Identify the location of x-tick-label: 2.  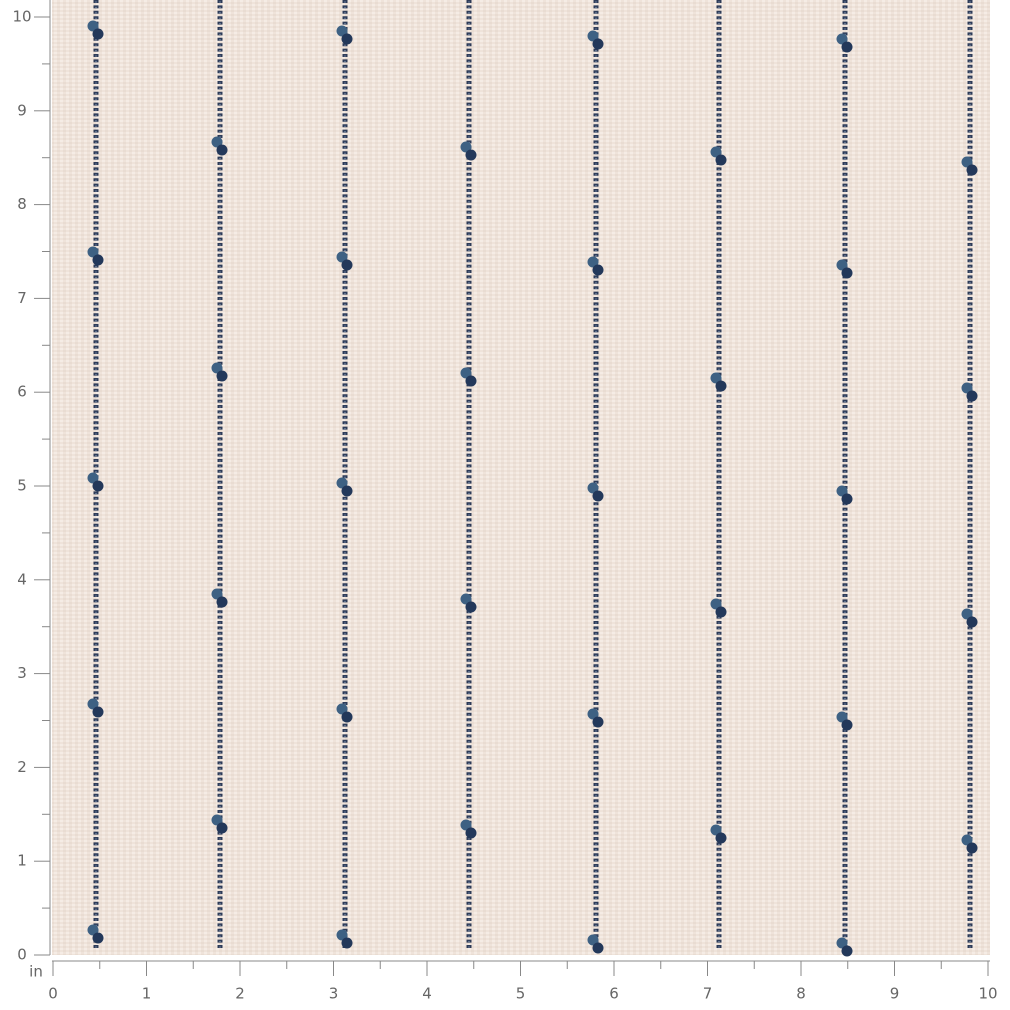
(240, 994).